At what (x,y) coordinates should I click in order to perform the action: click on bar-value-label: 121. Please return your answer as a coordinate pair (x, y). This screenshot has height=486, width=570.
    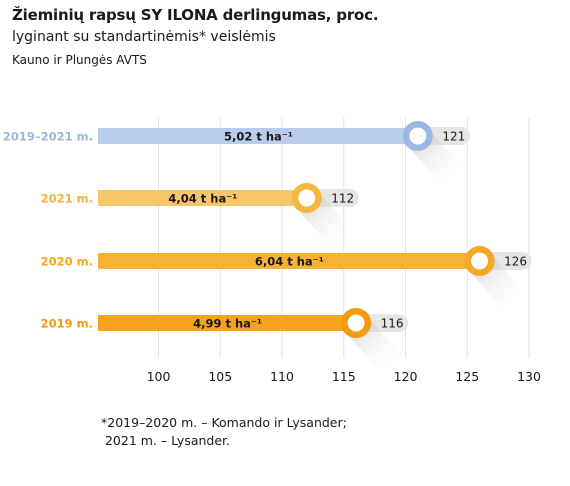
    Looking at the image, I should click on (453, 137).